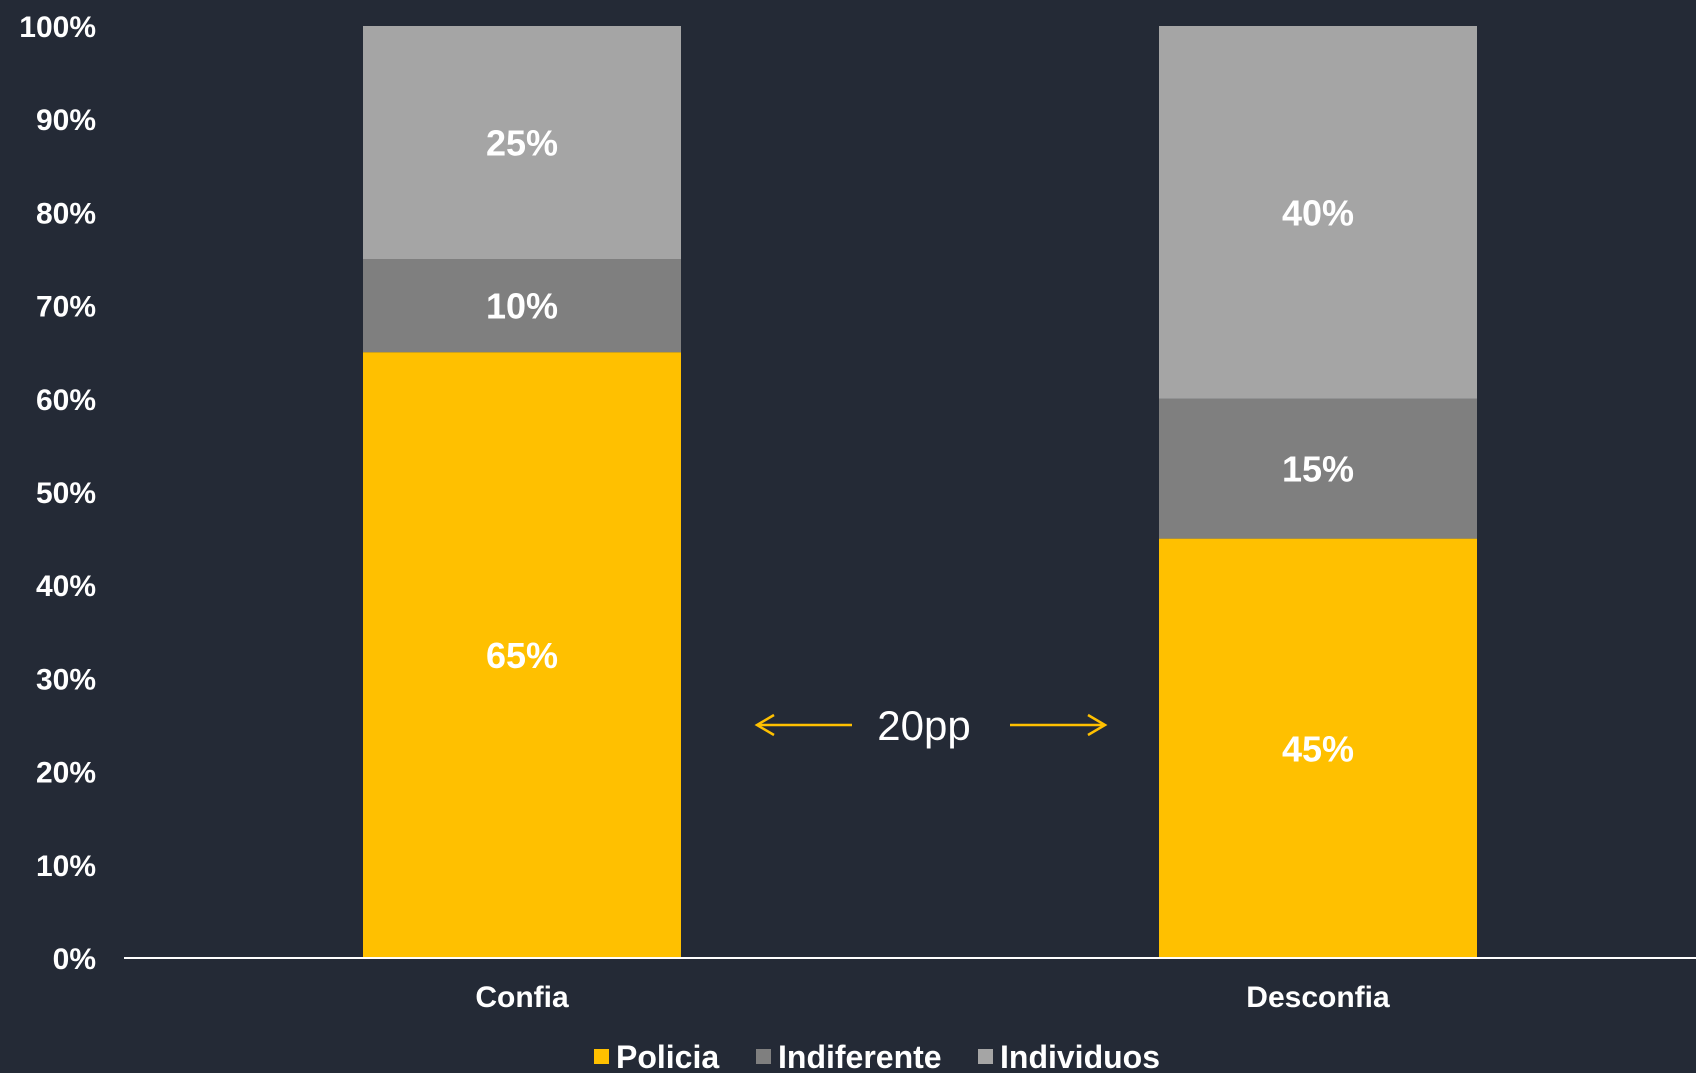 Image resolution: width=1696 pixels, height=1073 pixels. I want to click on y-tick-label: 70%, so click(66, 307).